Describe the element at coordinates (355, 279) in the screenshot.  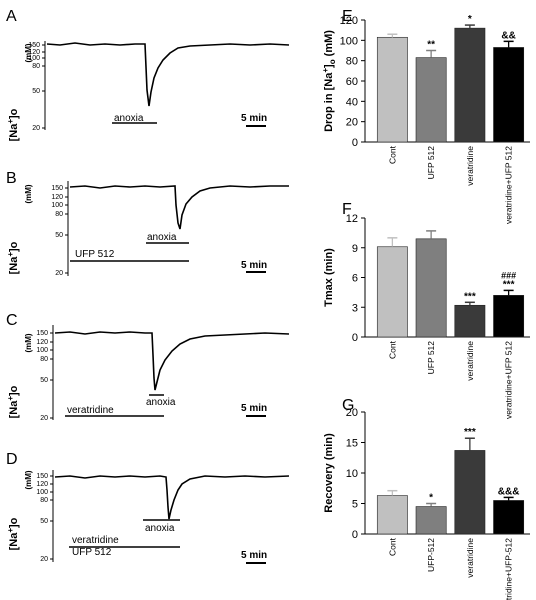
I see `y-tick-label: 6` at that location.